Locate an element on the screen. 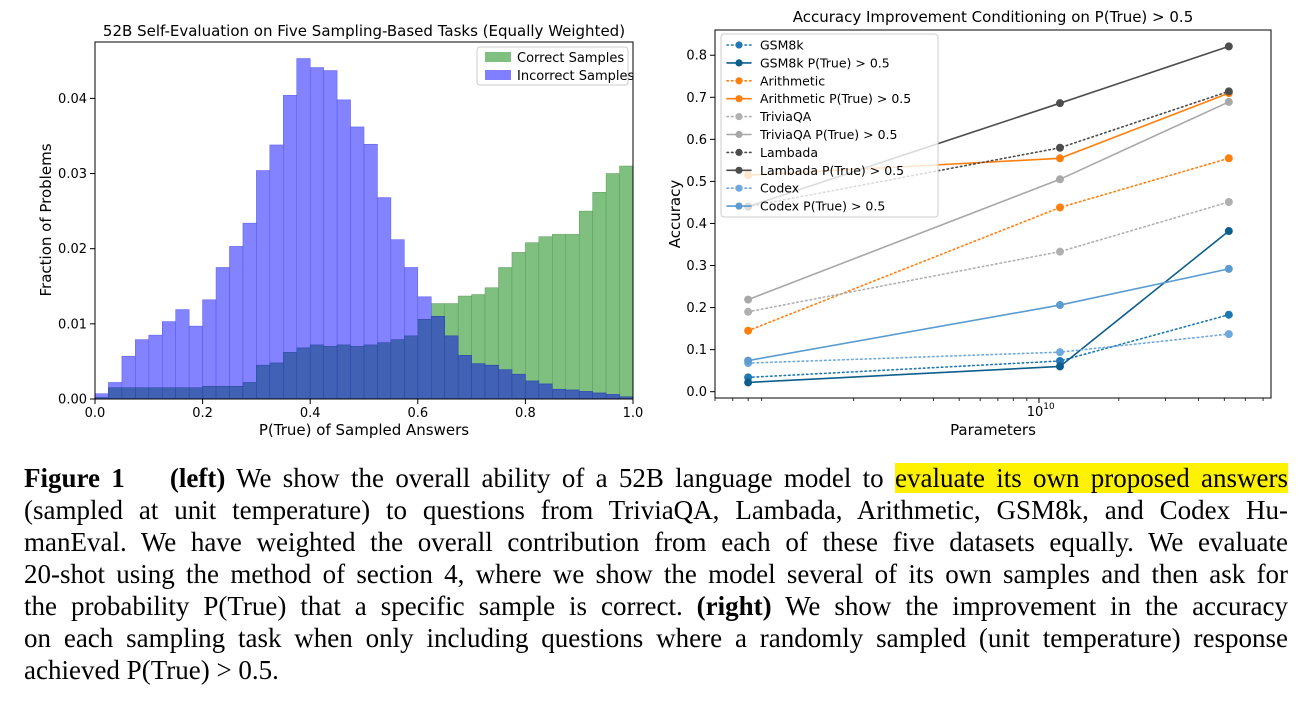 This screenshot has height=709, width=1300. right-y-tick-label-5: 0.5 is located at coordinates (696, 182).